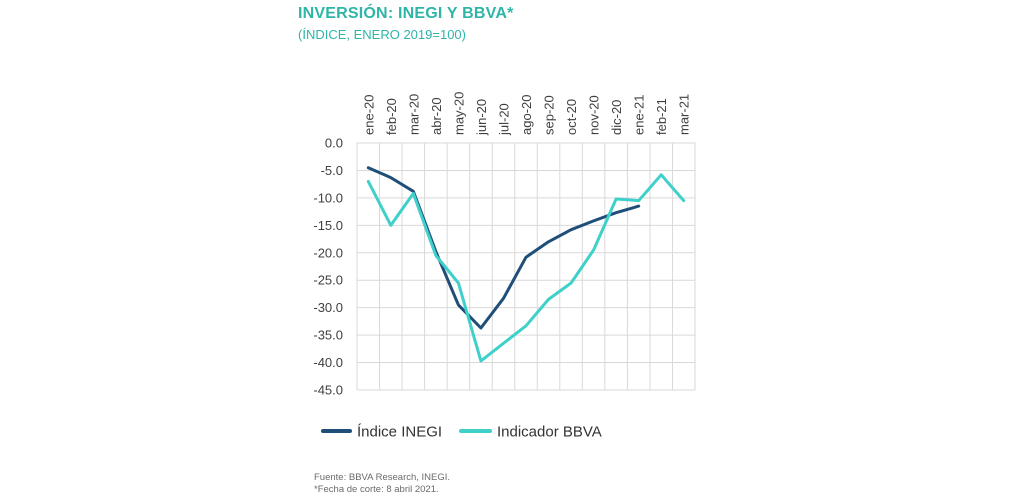 This screenshot has width=1024, height=501. I want to click on x-tick-label: nov-20, so click(594, 115).